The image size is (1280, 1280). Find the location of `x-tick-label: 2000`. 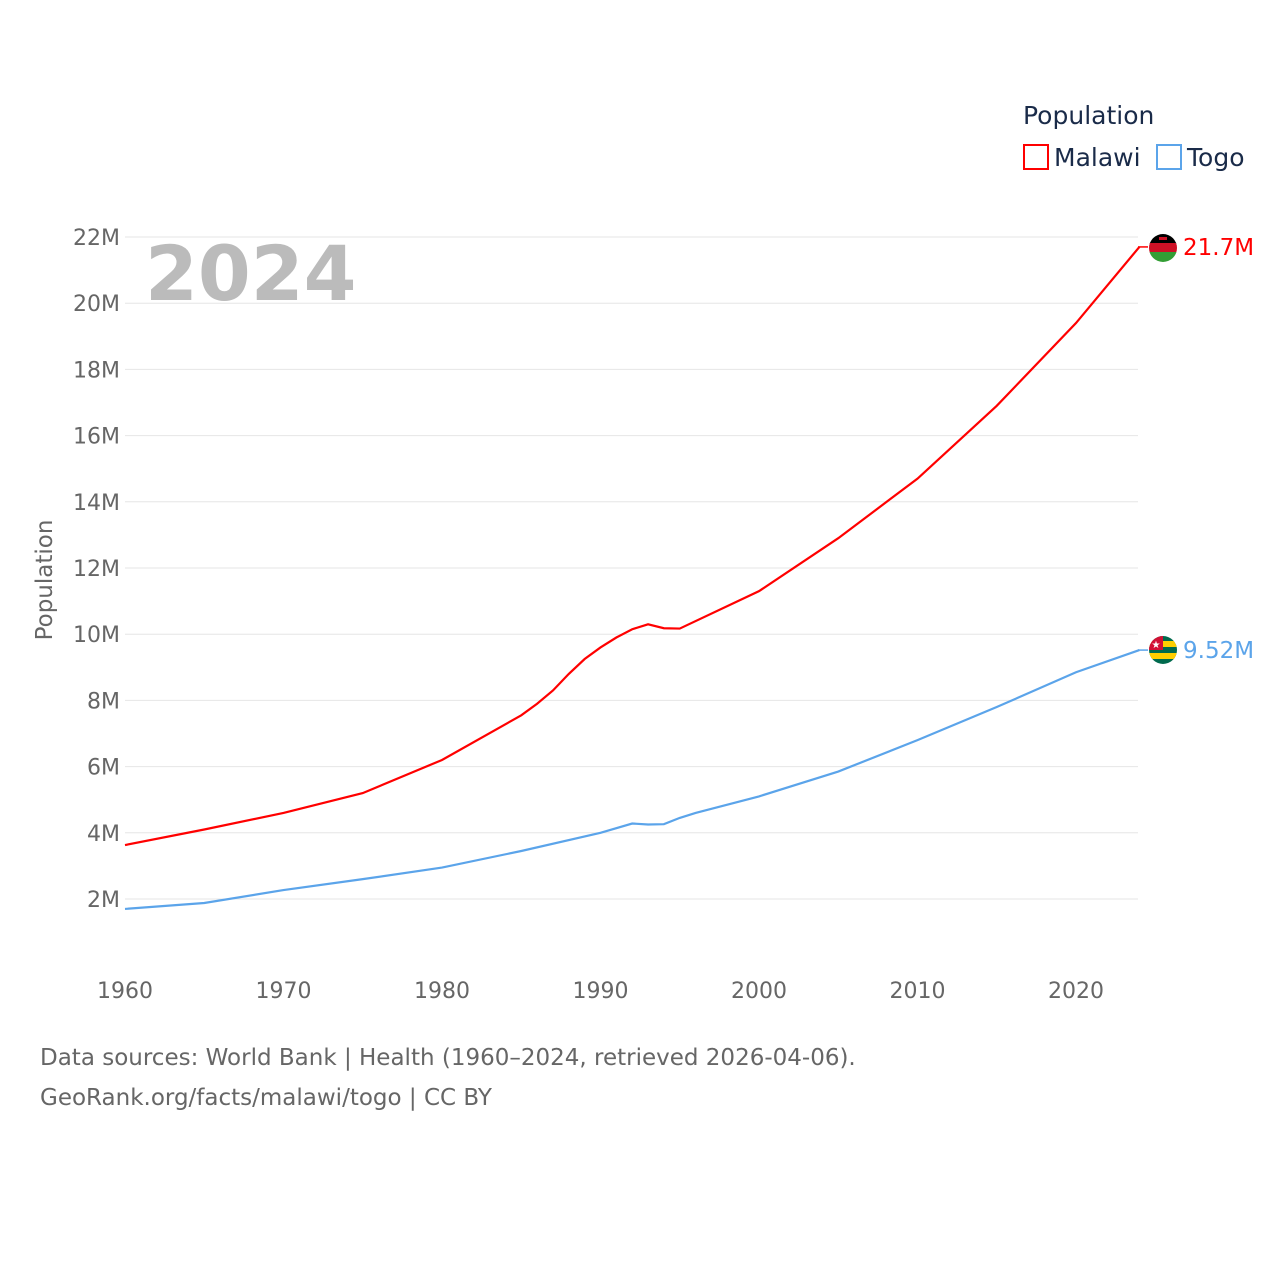

x-tick-label: 2000 is located at coordinates (759, 991).